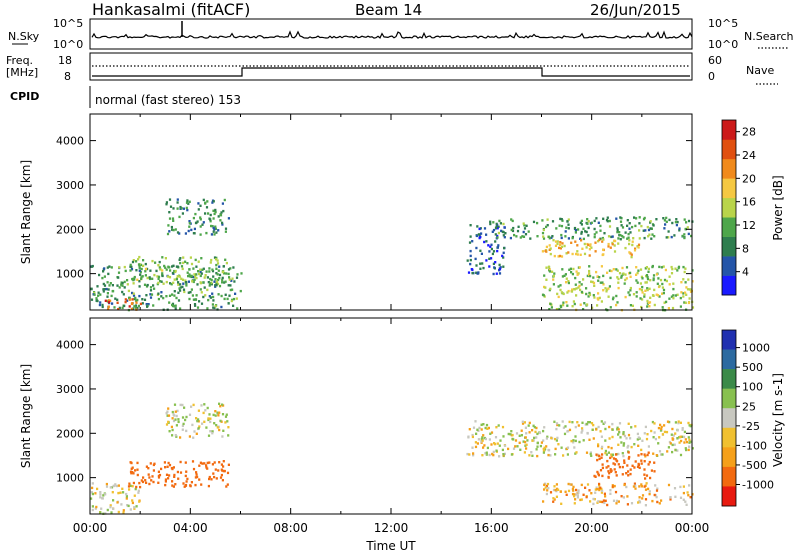 Image resolution: width=800 pixels, height=554 pixels. I want to click on x-tick-label: 20:00, so click(591, 528).